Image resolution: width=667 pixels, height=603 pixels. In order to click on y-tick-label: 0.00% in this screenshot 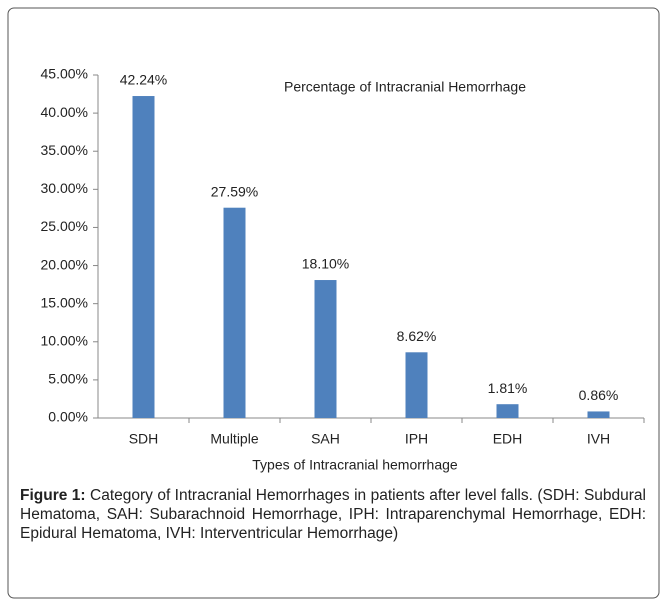, I will do `click(68, 417)`.